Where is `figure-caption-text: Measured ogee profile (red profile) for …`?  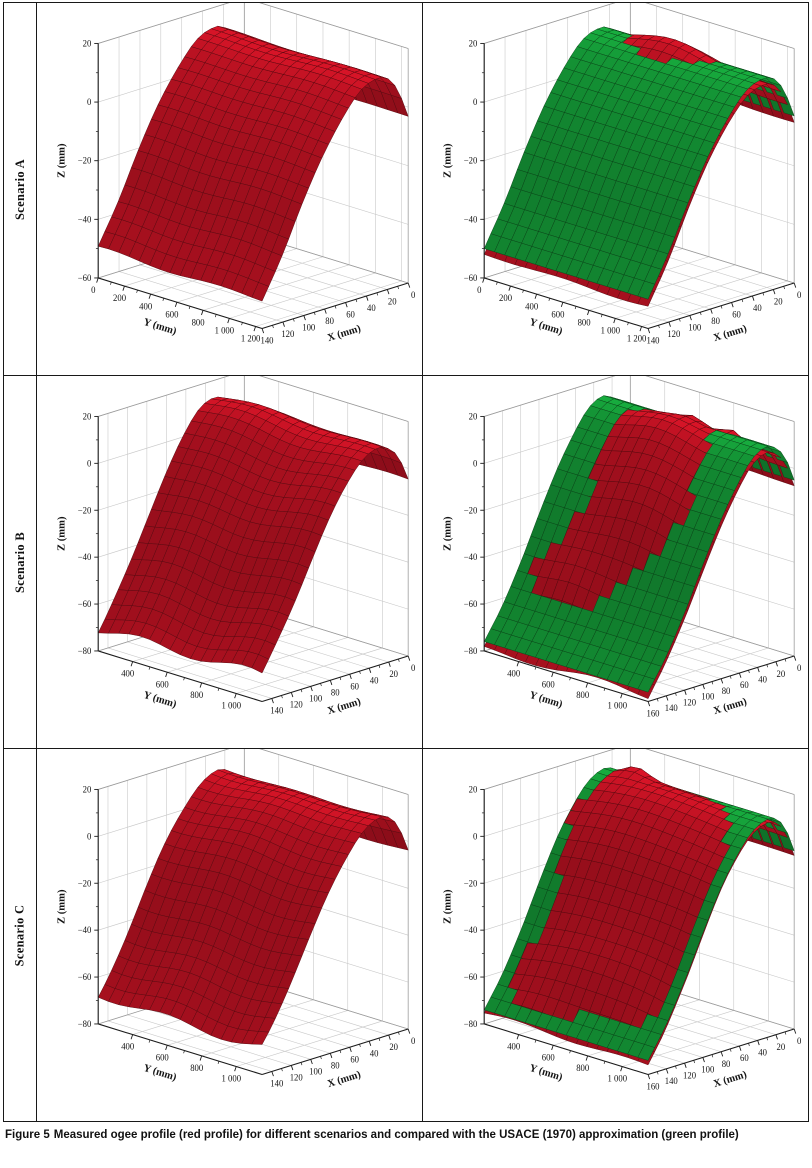 figure-caption-text: Measured ogee profile (red profile) for … is located at coordinates (396, 1135).